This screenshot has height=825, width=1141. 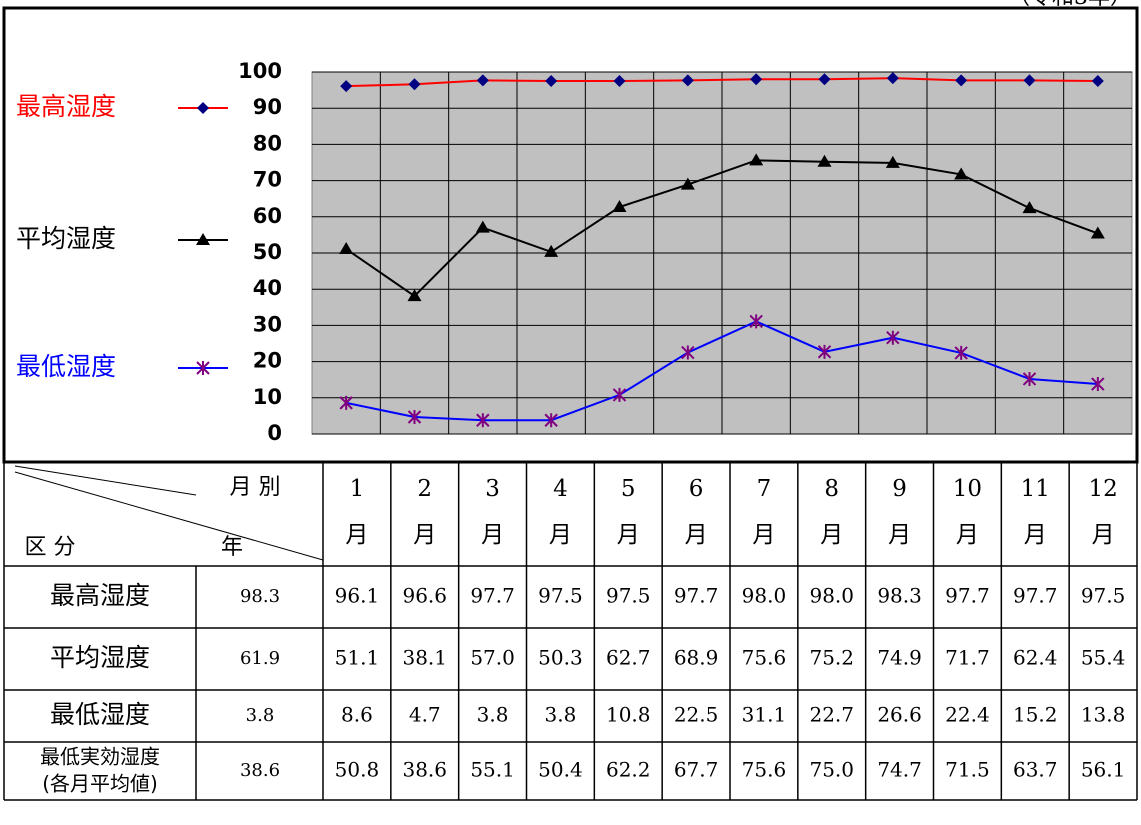 I want to click on cell-value: 31.1, so click(x=764, y=715).